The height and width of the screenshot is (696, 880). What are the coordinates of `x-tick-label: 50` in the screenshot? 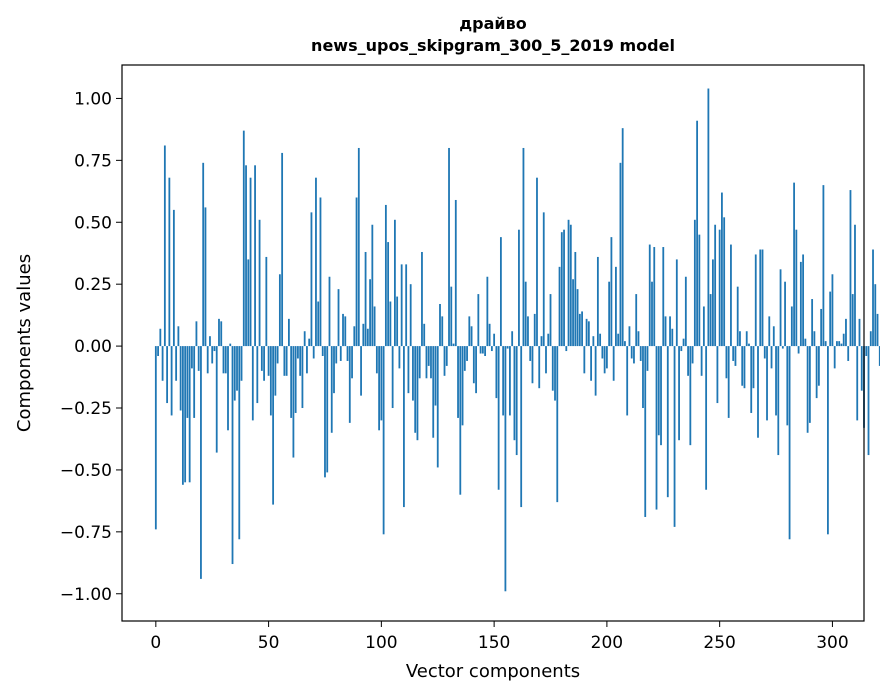 It's located at (269, 643).